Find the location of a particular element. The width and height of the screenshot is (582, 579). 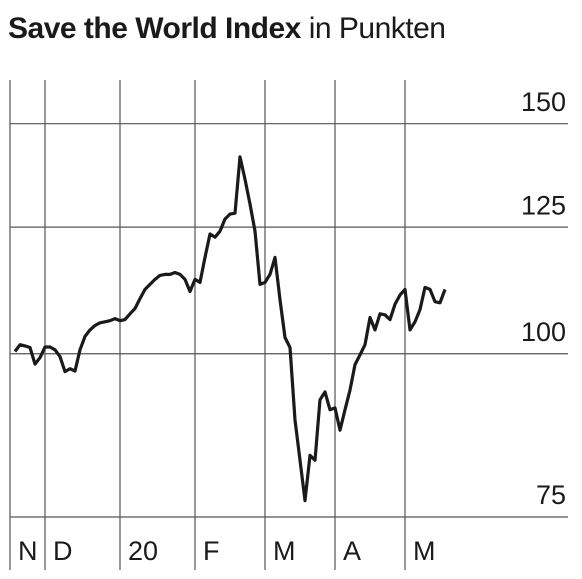

chart-title: Save the World Index is located at coordinates (154, 28).